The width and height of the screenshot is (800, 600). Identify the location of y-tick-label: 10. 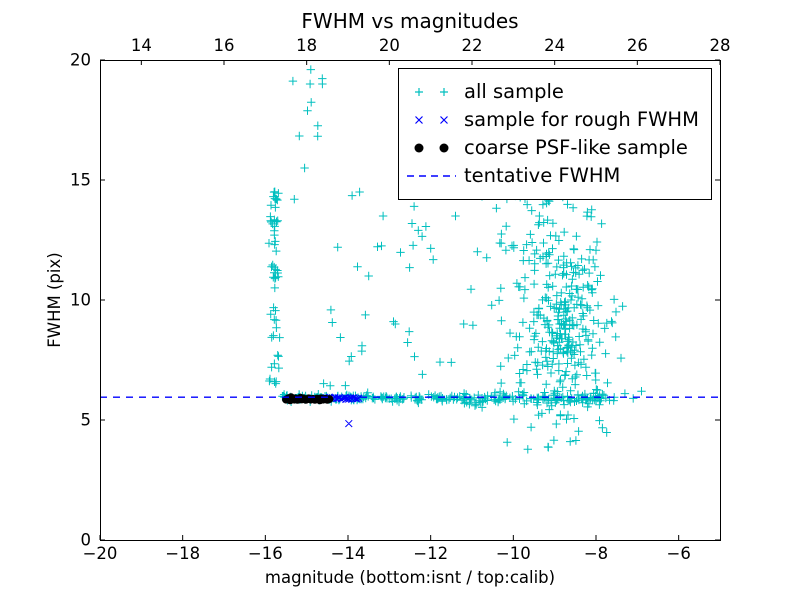
(80, 300).